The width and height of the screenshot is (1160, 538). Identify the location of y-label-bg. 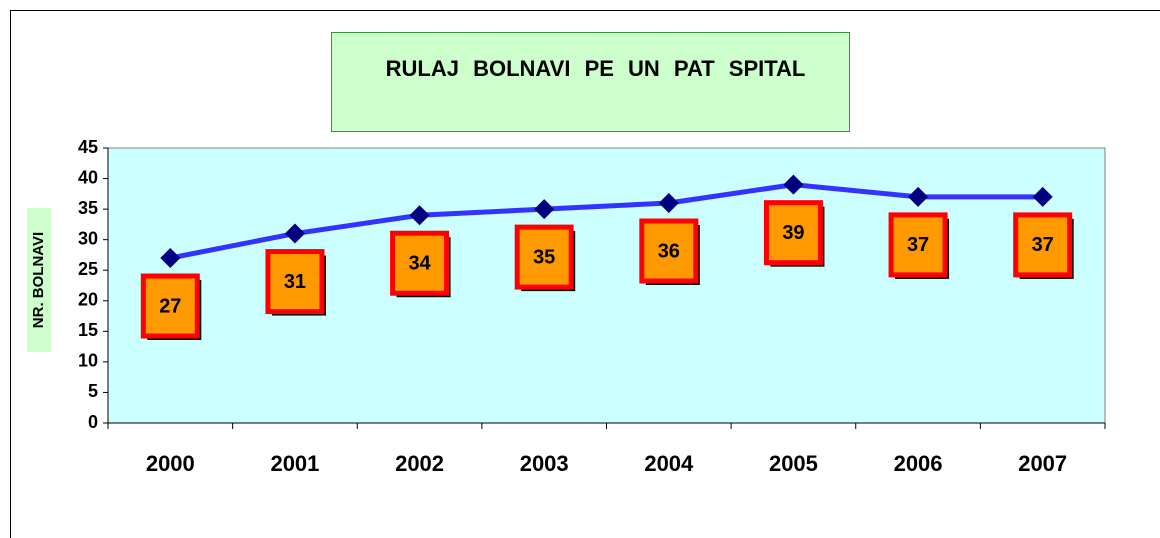
(39, 280).